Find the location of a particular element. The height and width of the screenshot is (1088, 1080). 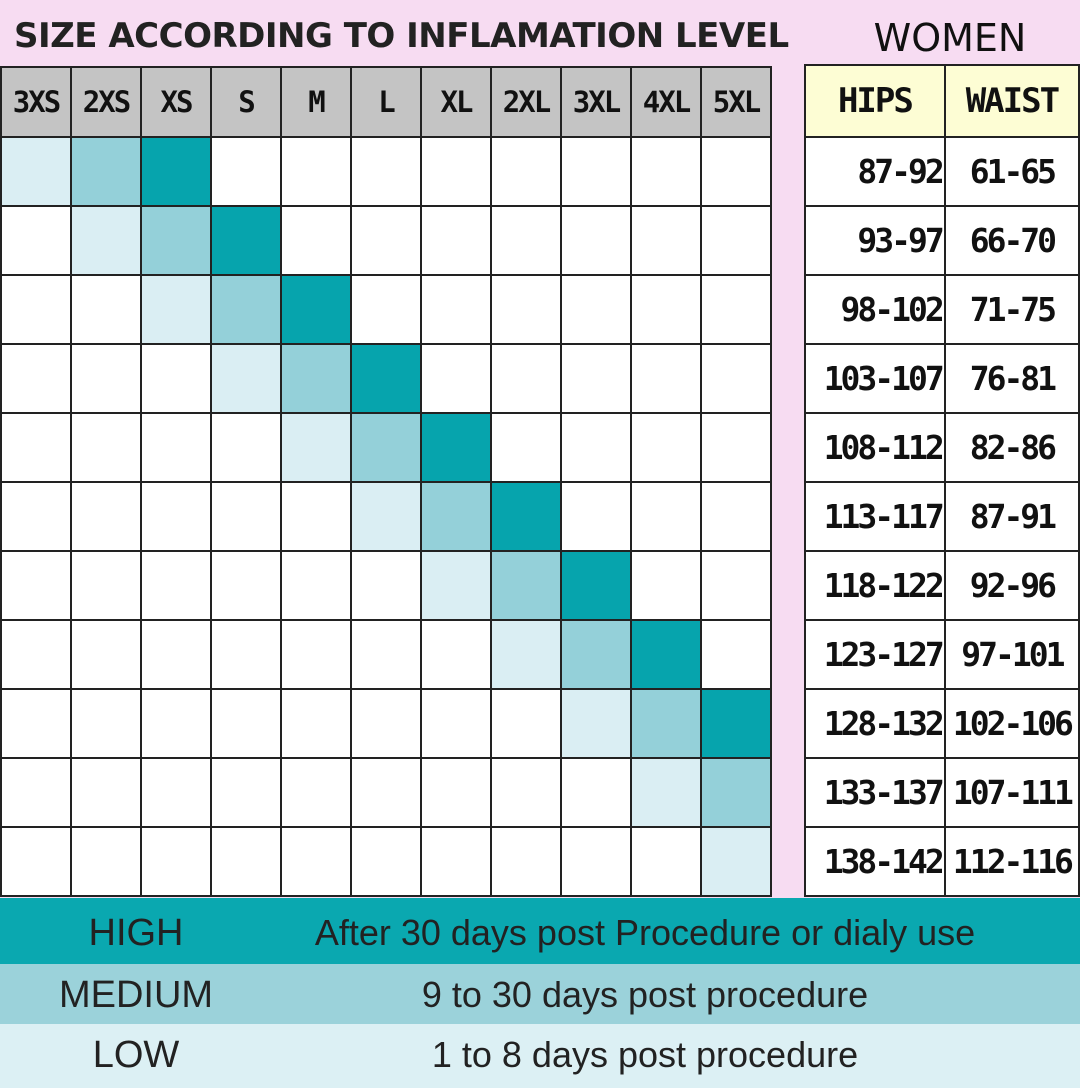

size-header: XL is located at coordinates (456, 102).